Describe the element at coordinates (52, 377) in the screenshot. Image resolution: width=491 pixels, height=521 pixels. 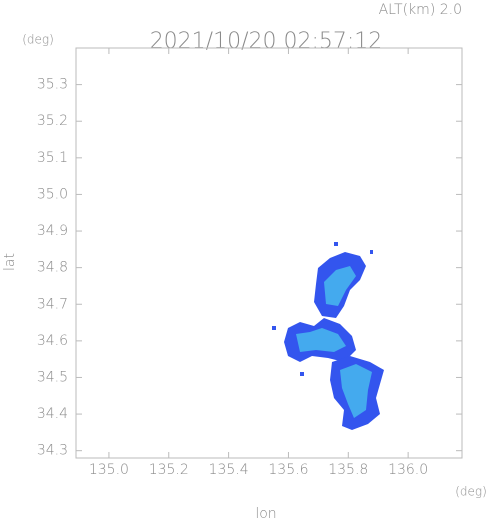
I see `y-tick-label: 34.5` at that location.